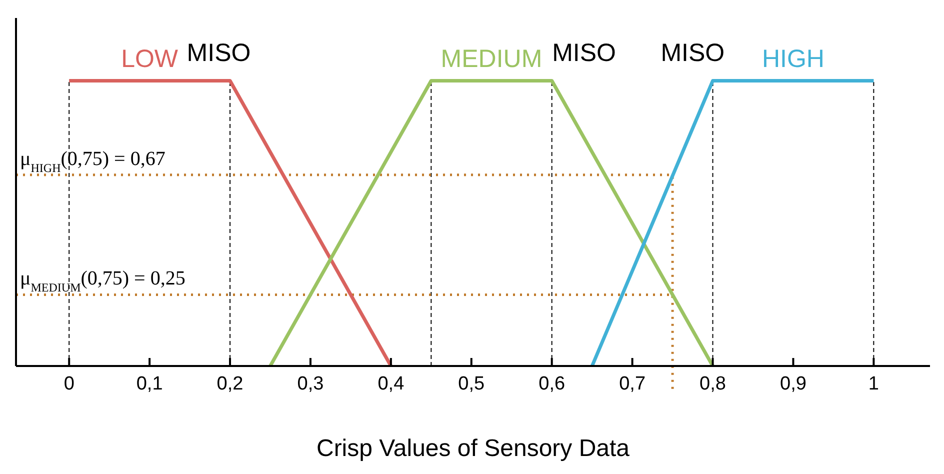  What do you see at coordinates (149, 58) in the screenshot?
I see `series-label: LOW` at bounding box center [149, 58].